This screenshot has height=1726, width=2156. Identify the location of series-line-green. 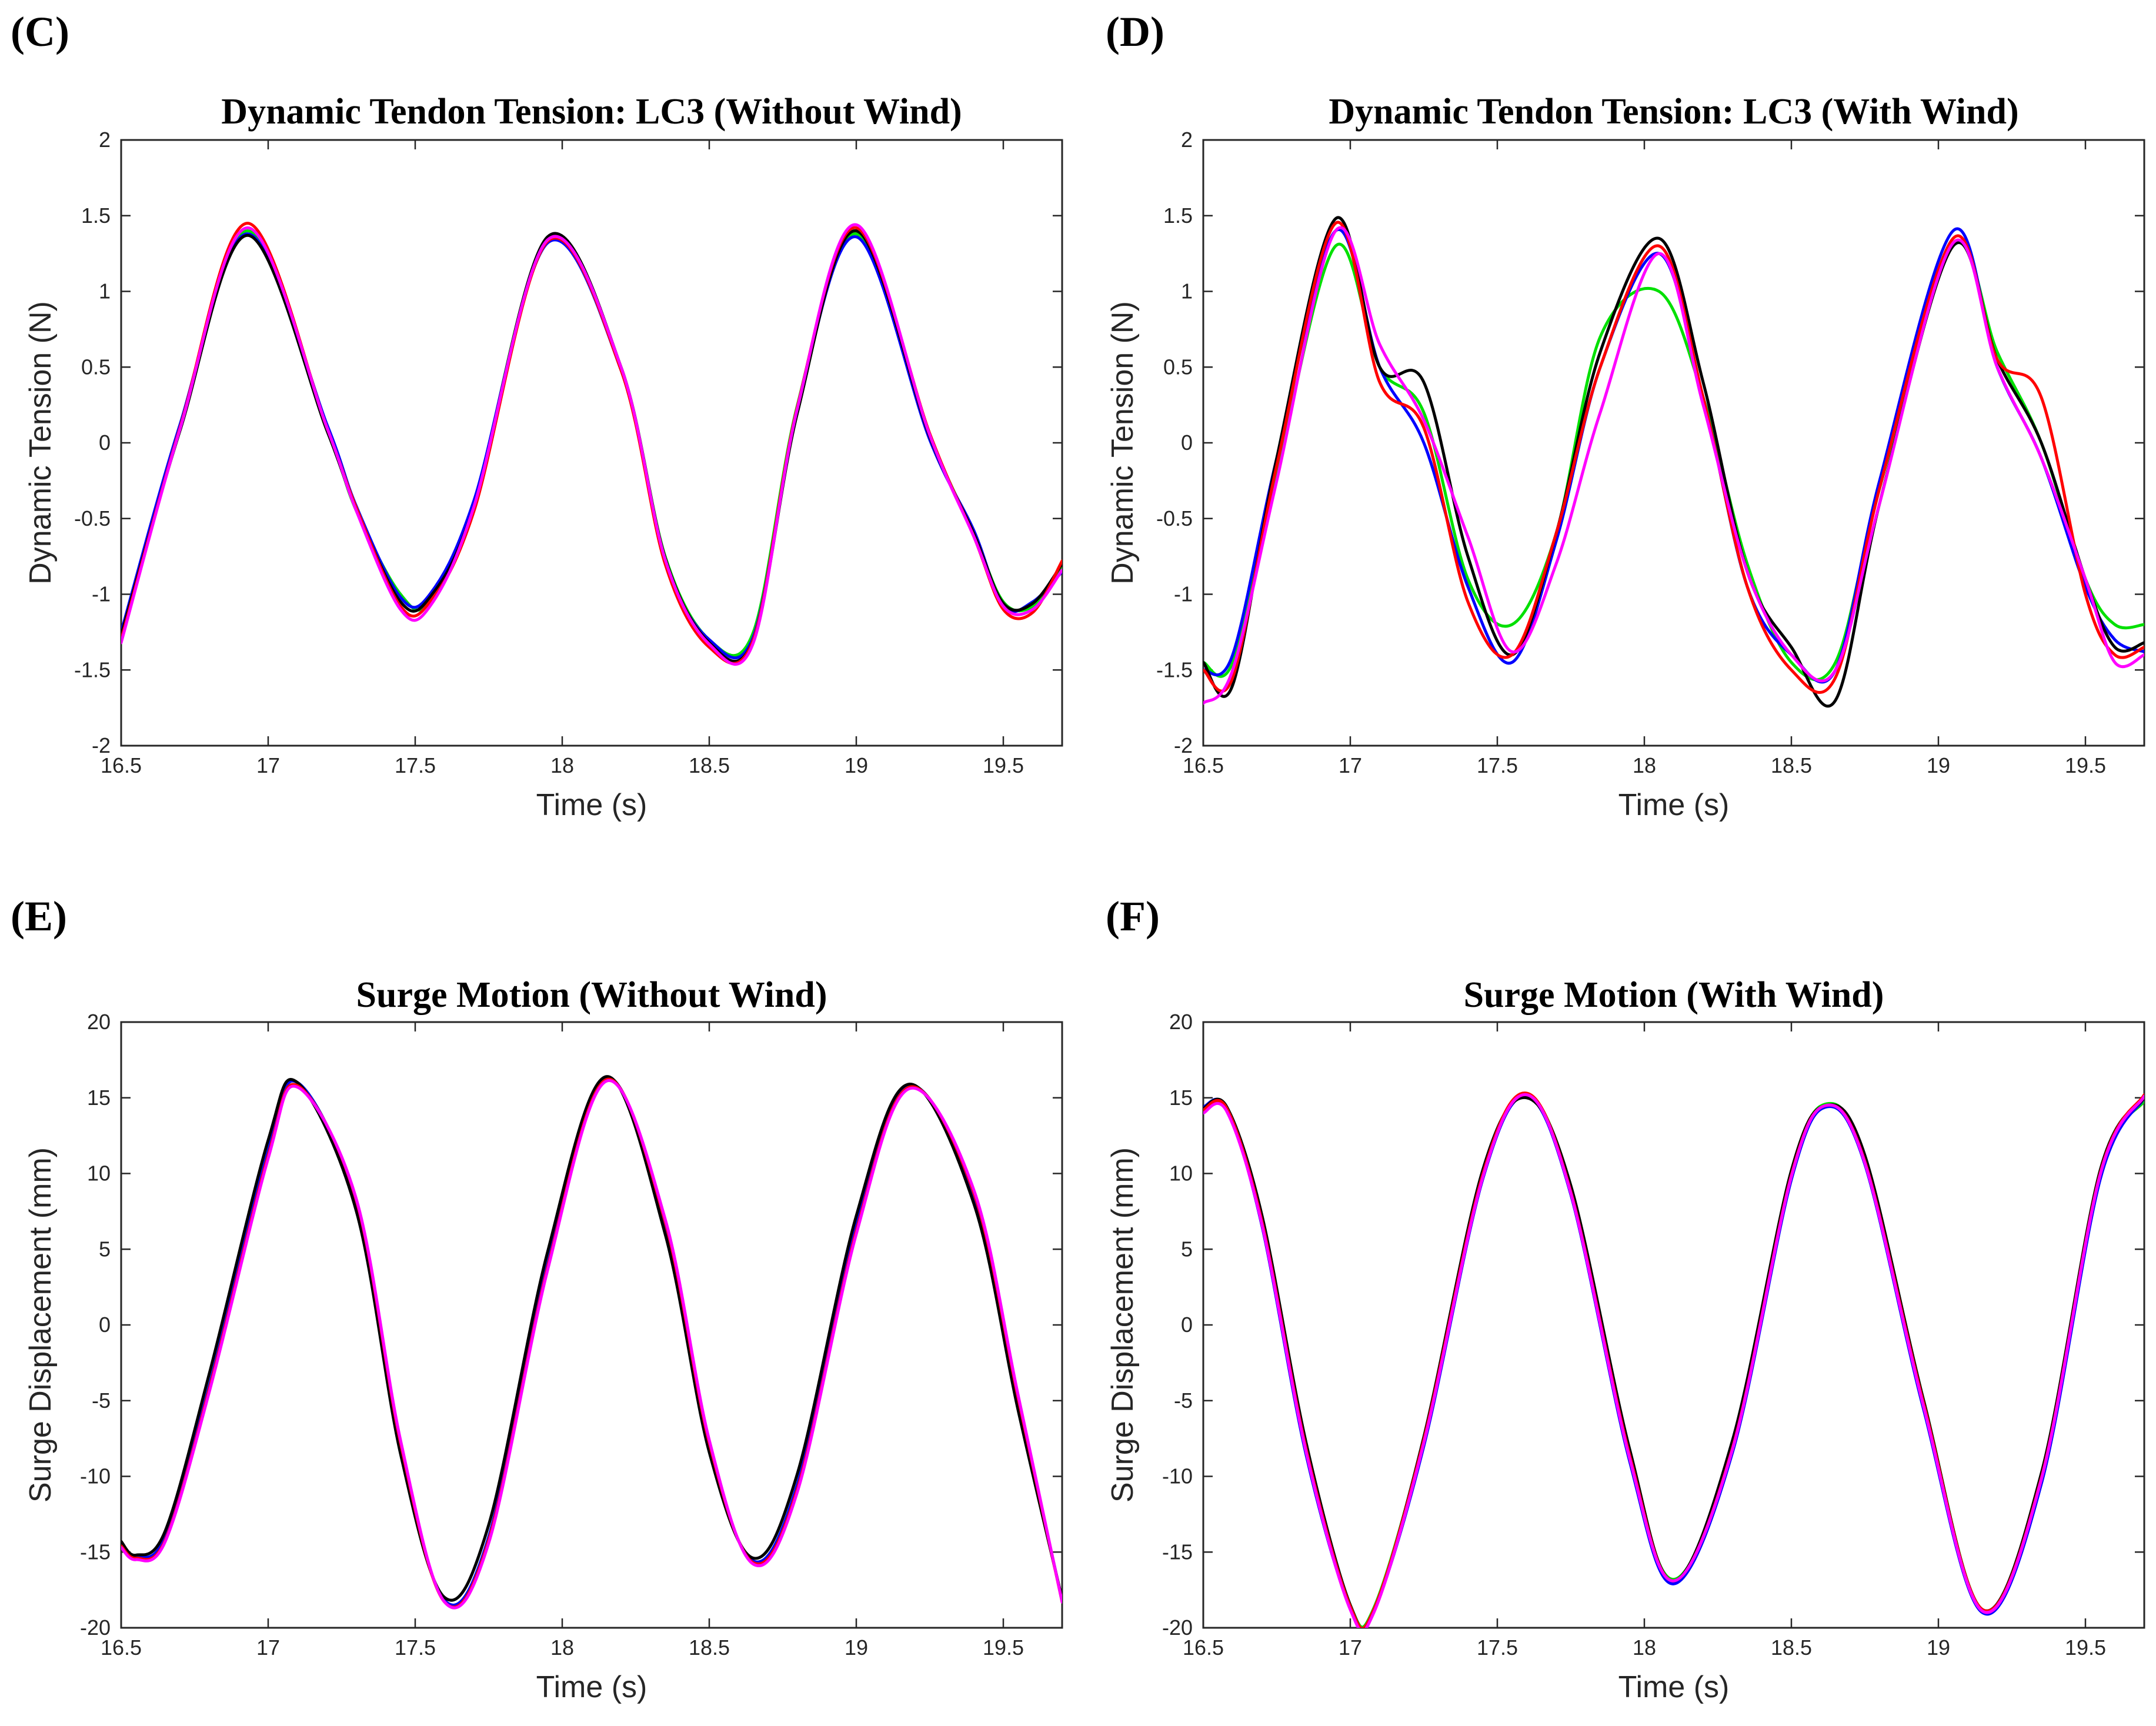
(1673, 461).